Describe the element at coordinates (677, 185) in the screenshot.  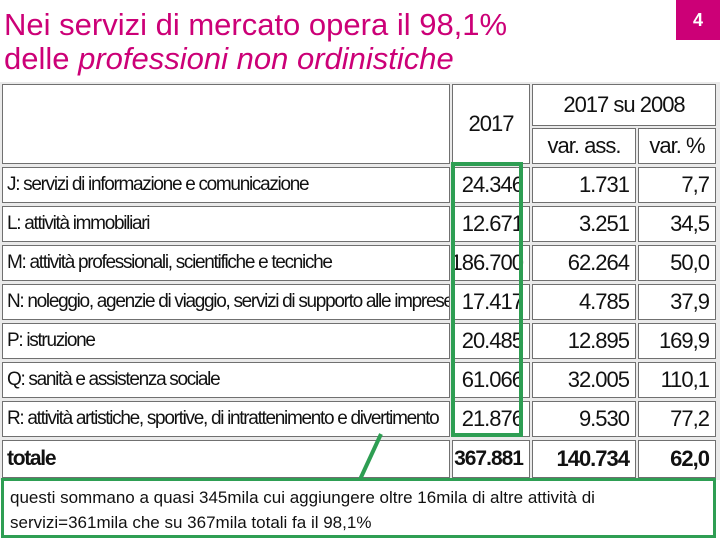
I see `row-var-pct: 7,7` at that location.